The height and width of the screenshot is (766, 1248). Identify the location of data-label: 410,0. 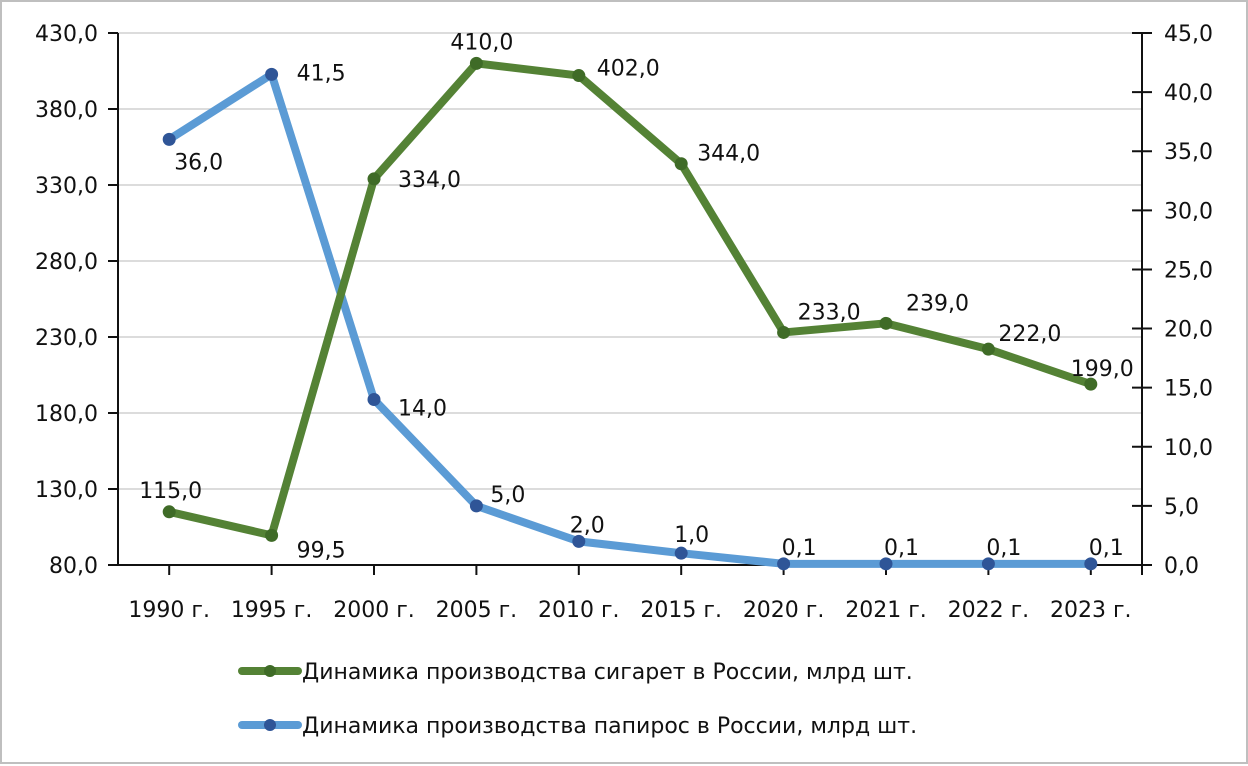
(481, 42).